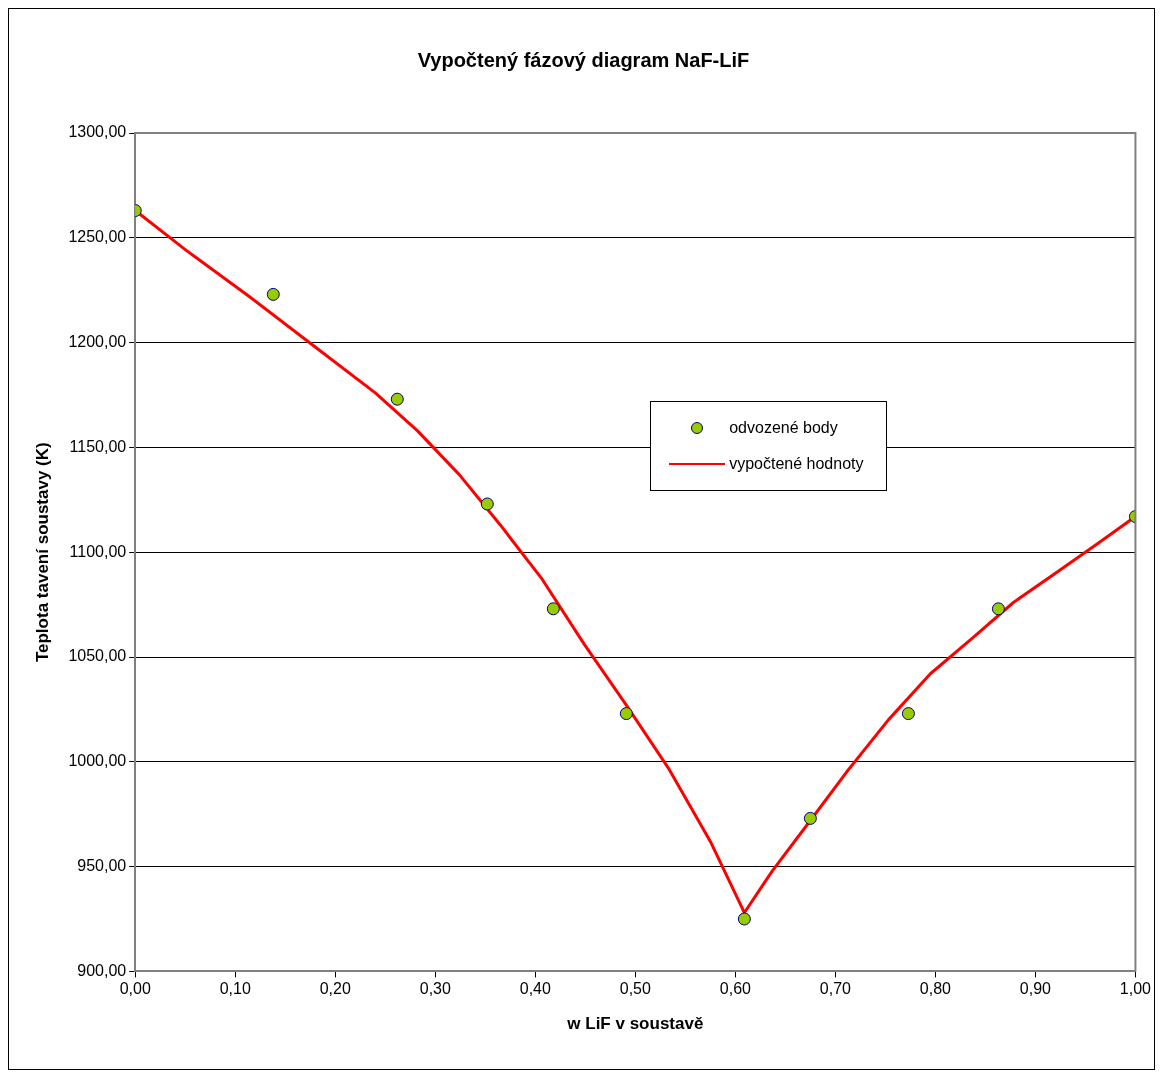  I want to click on x-axis-title: w LiF v soustavě, so click(635, 1024).